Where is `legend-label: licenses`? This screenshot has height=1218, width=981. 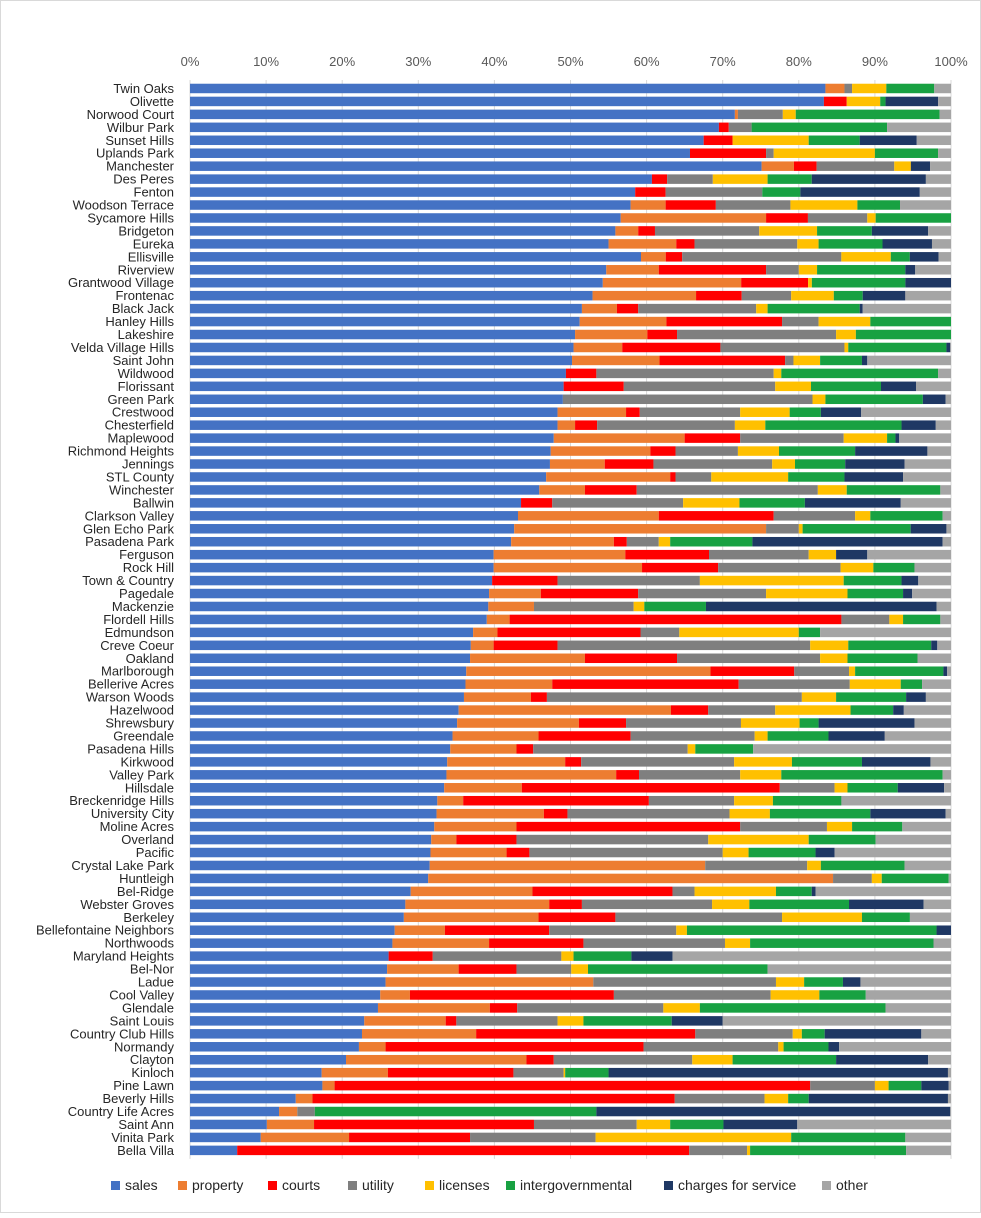 legend-label: licenses is located at coordinates (464, 1185).